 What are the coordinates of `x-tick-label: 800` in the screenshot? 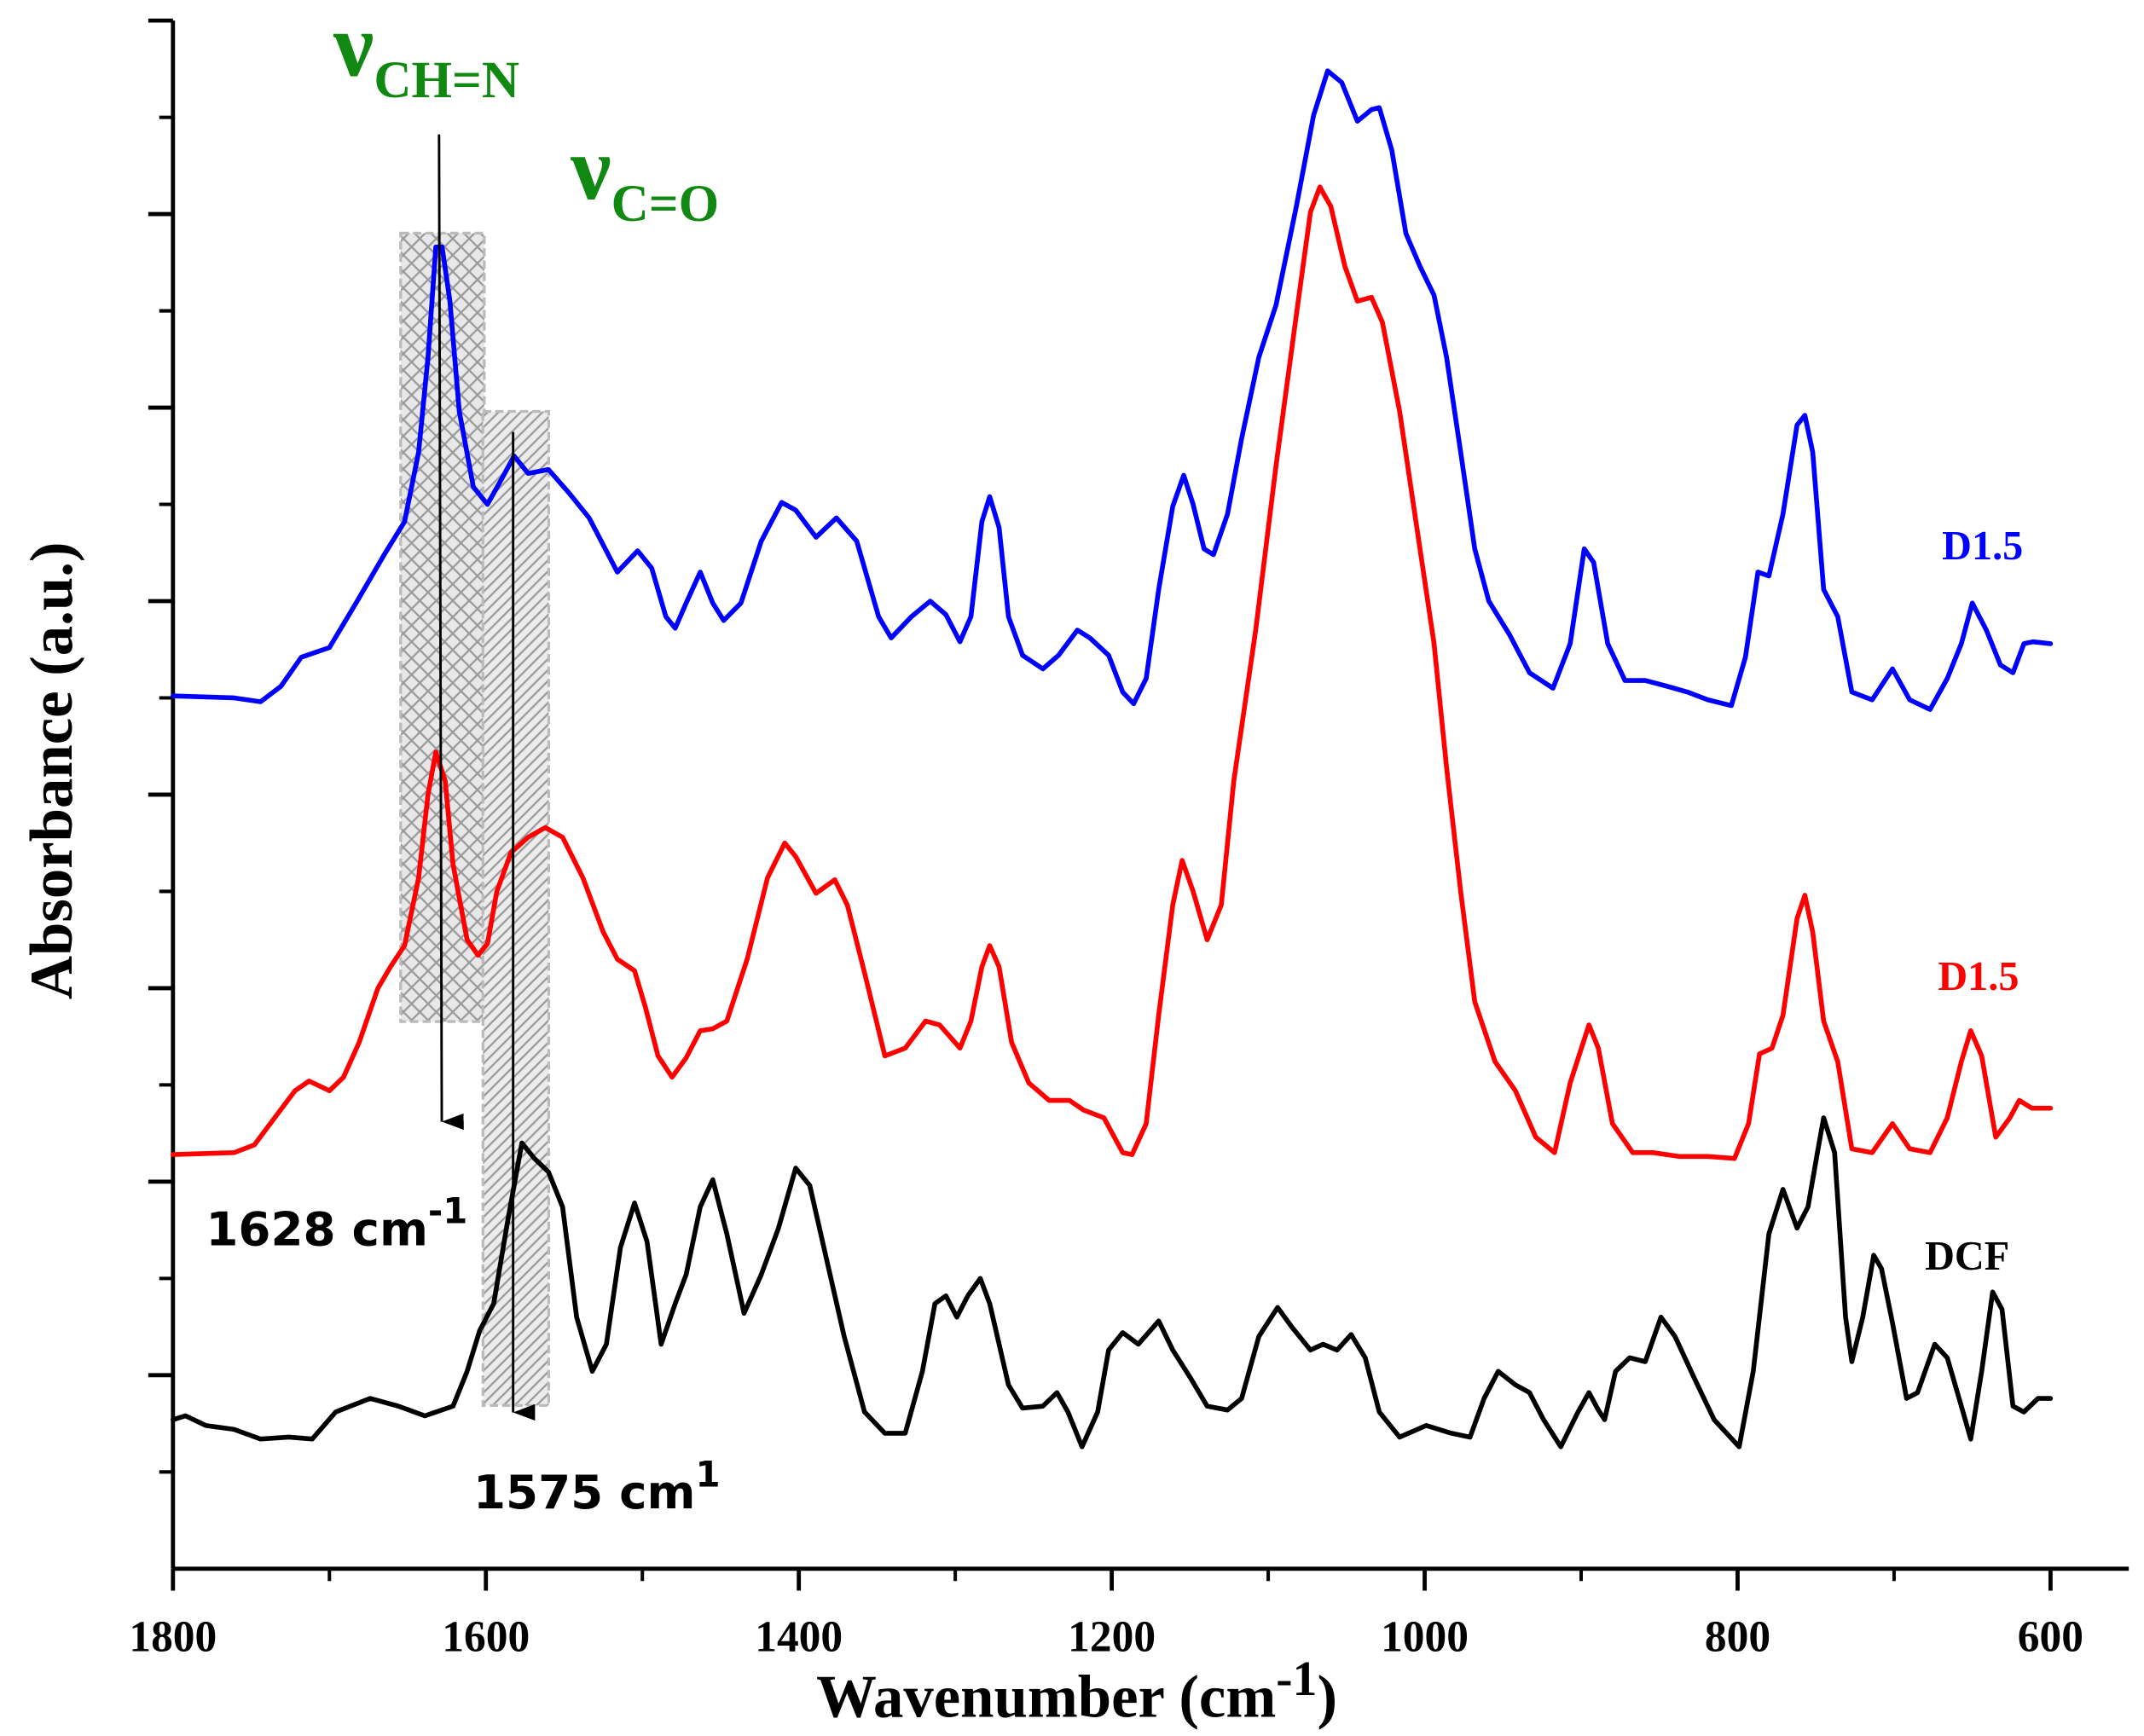 It's located at (1737, 1636).